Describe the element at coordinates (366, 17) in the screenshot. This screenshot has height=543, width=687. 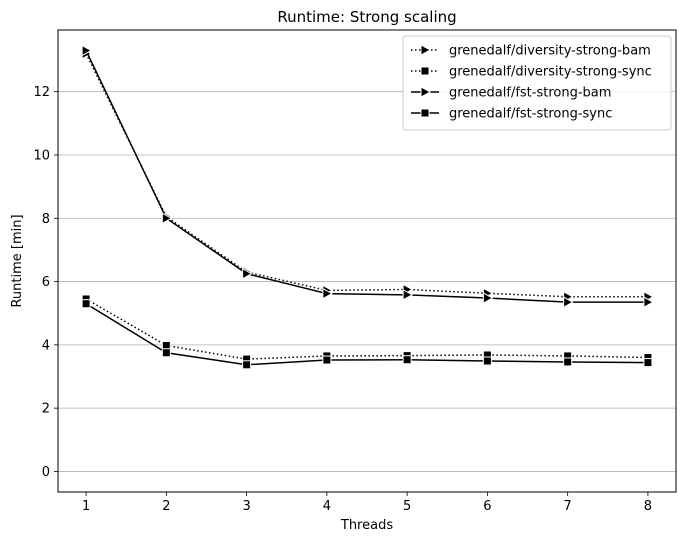
I see `chart-title: Runtime: Strong scaling` at that location.